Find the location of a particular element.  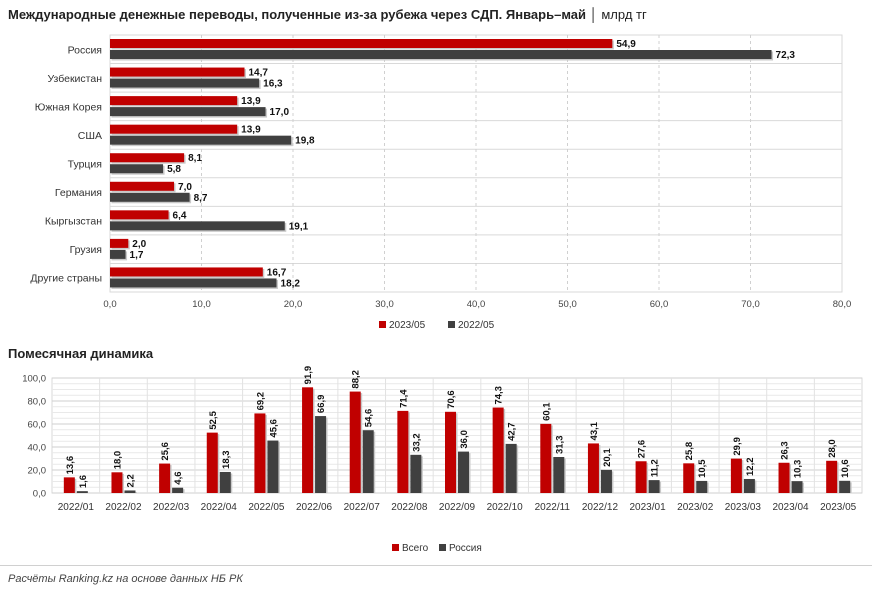

data-label: 18,3 is located at coordinates (226, 459).